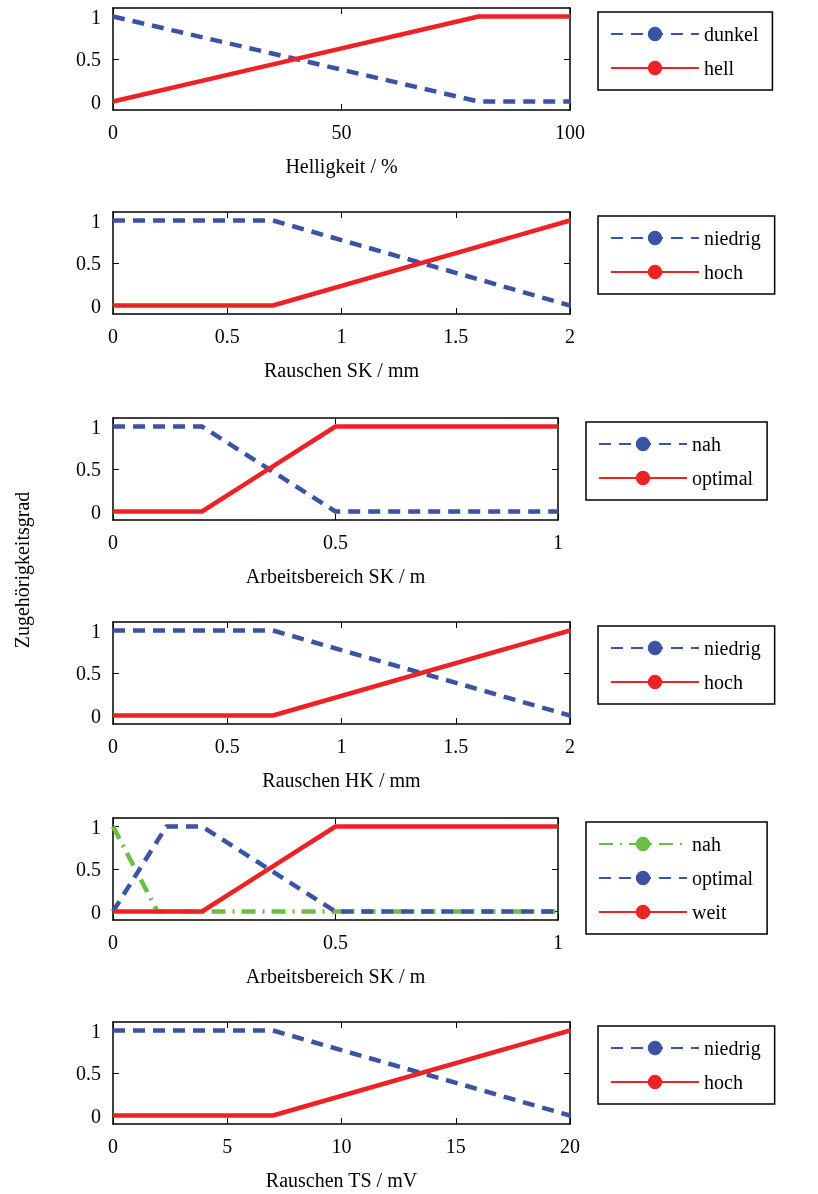 The width and height of the screenshot is (818, 1194). Describe the element at coordinates (227, 1146) in the screenshot. I see `x-tick-label: 5` at that location.